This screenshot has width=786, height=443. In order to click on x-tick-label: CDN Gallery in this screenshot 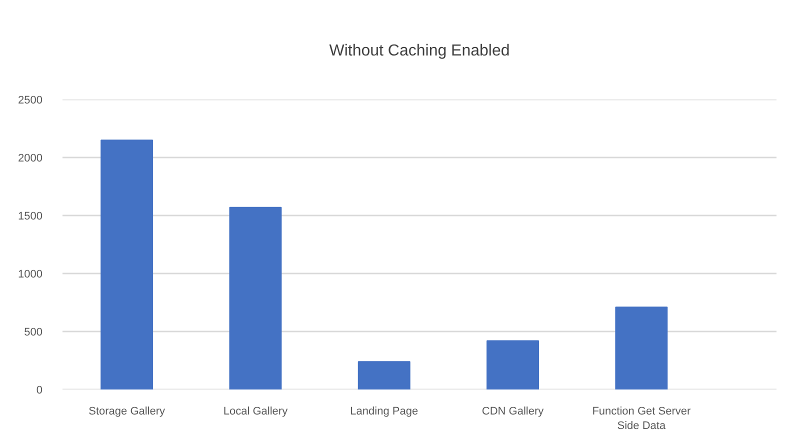, I will do `click(513, 412)`.